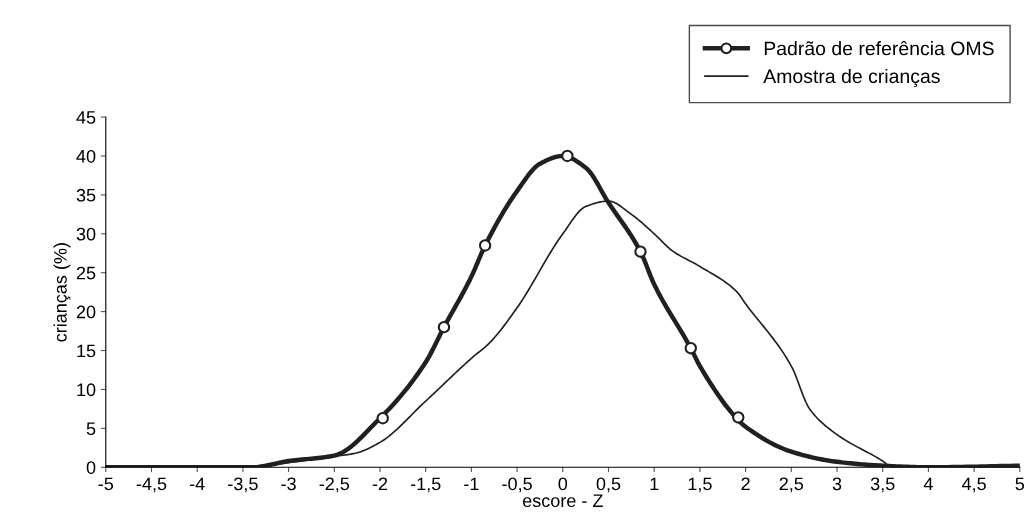 This screenshot has width=1027, height=525. I want to click on x-tick-label: 4, so click(928, 484).